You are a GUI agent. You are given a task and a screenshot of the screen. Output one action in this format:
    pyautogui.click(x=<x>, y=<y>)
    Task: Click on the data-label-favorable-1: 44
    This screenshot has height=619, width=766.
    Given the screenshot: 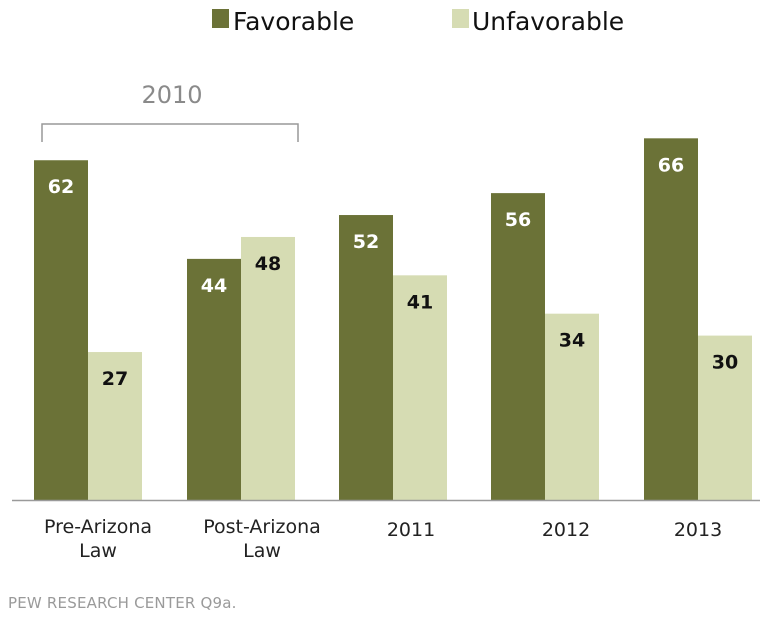 What is the action you would take?
    pyautogui.click(x=214, y=286)
    